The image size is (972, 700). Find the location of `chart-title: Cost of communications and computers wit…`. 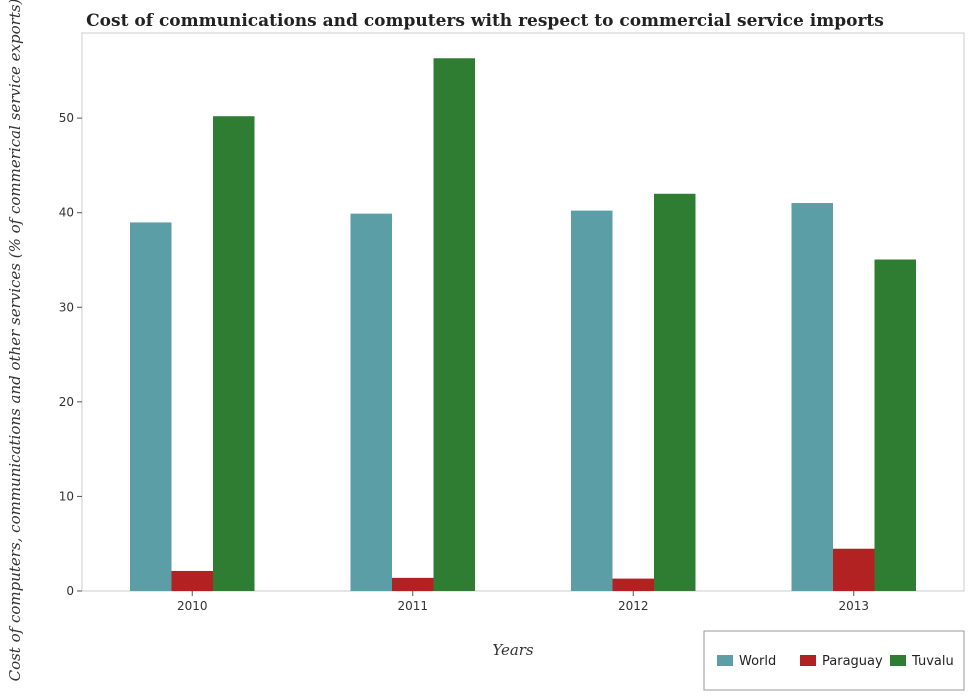

chart-title: Cost of communications and computers wit… is located at coordinates (485, 21).